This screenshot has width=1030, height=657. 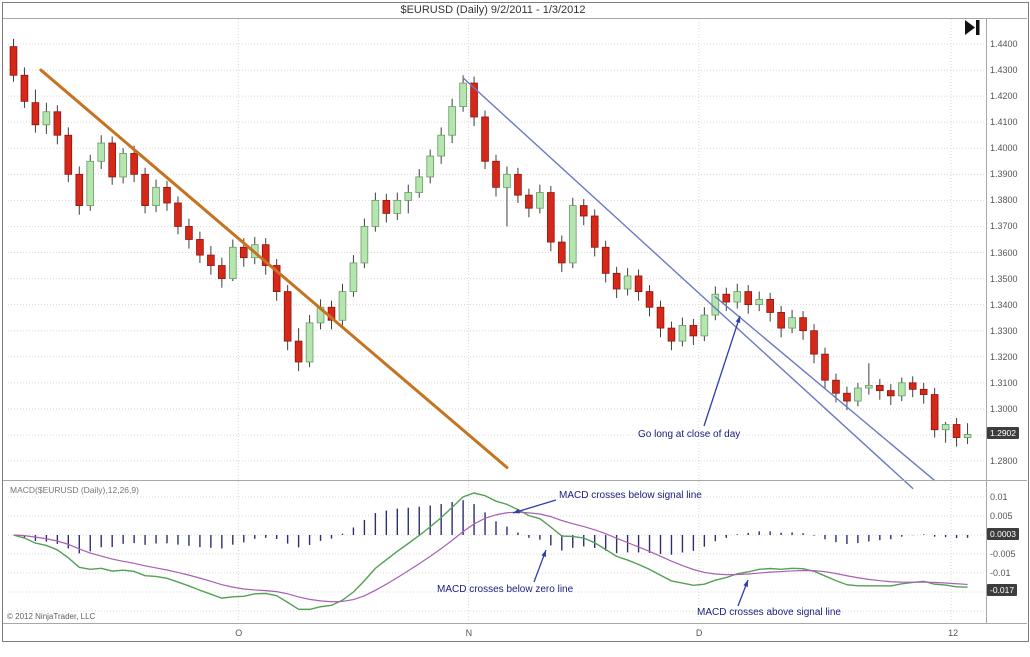 What do you see at coordinates (1004, 408) in the screenshot?
I see `price-axis-tick: 1.3000` at bounding box center [1004, 408].